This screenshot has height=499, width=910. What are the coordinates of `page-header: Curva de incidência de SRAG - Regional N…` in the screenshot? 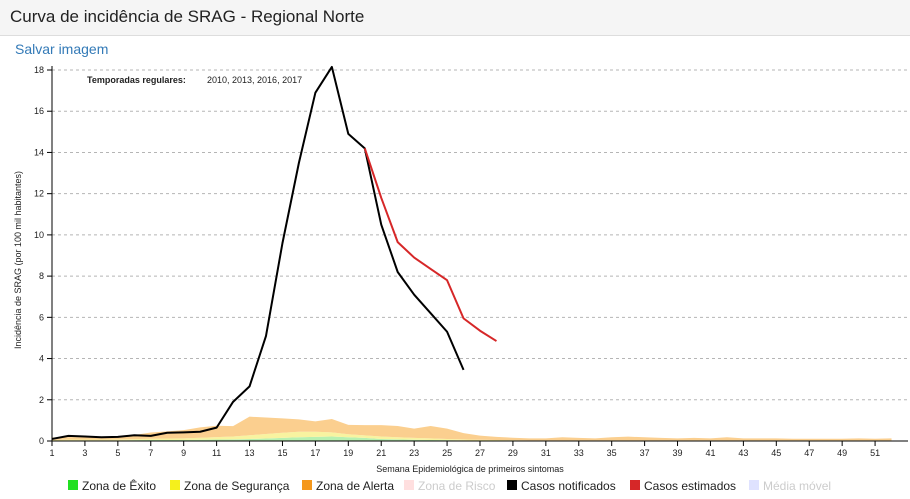 It's located at (455, 18).